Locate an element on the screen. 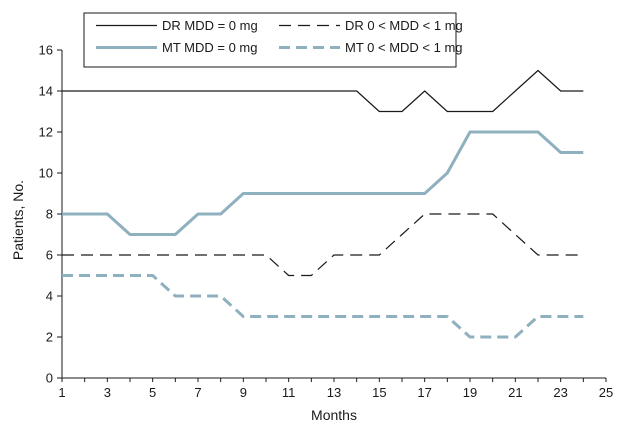 The width and height of the screenshot is (618, 427). x-tick-label: 5 is located at coordinates (152, 392).